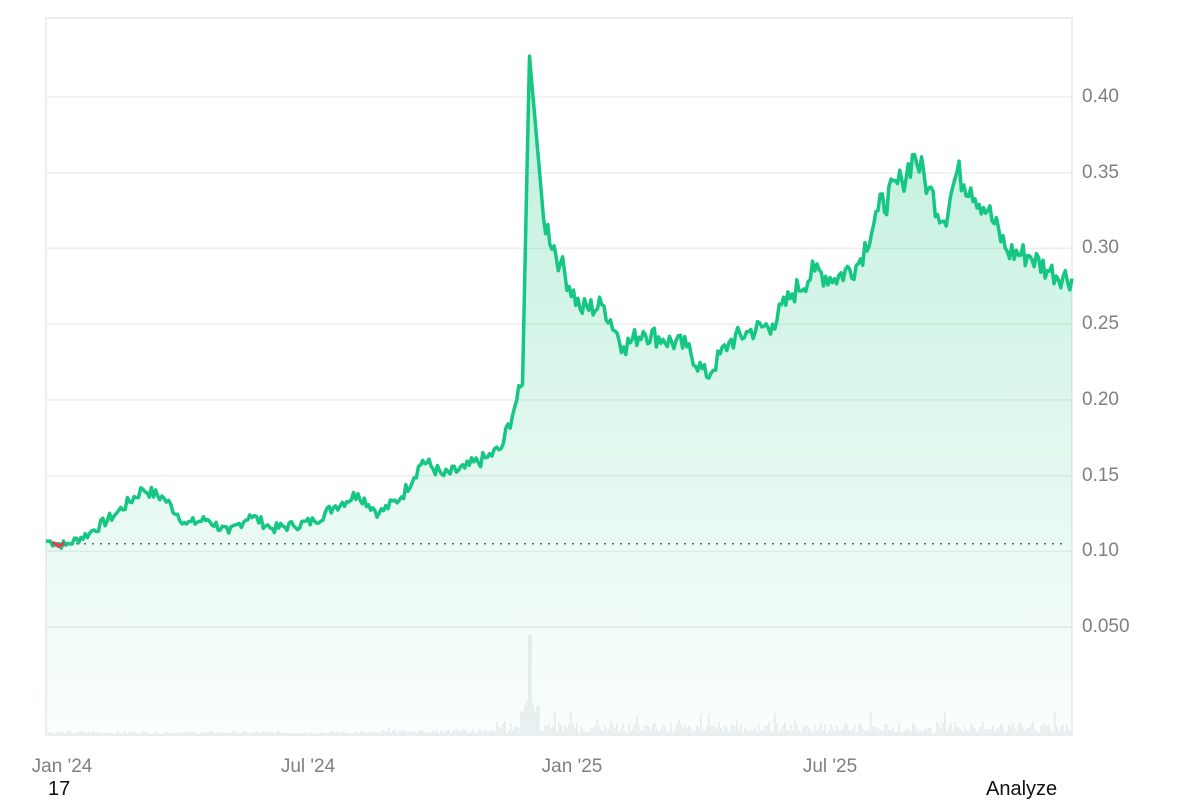 This screenshot has height=801, width=1200. What do you see at coordinates (308, 766) in the screenshot?
I see `x-tick-label: Jul '24` at bounding box center [308, 766].